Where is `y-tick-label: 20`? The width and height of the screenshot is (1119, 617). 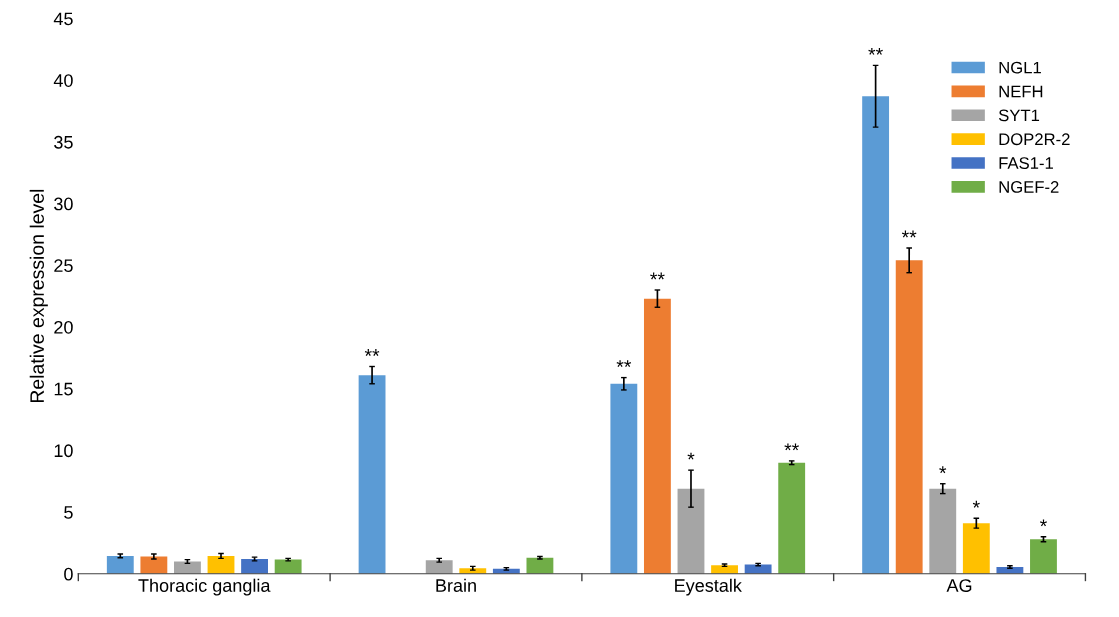 y-tick-label: 20 is located at coordinates (63, 327).